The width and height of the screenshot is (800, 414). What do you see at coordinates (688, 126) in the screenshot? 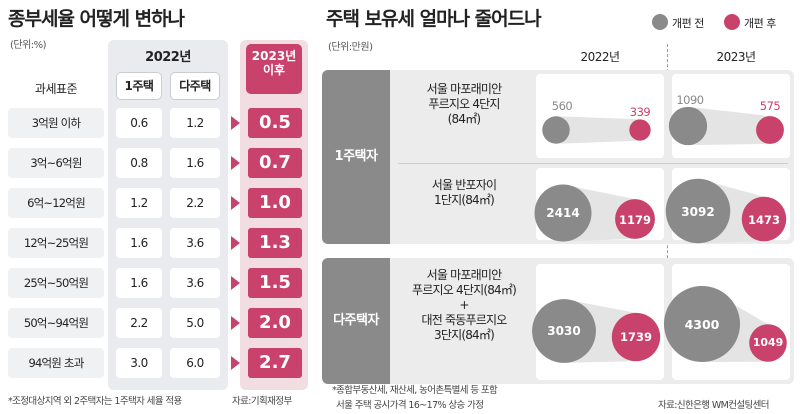
I see `p1-2023-before-bubble` at bounding box center [688, 126].